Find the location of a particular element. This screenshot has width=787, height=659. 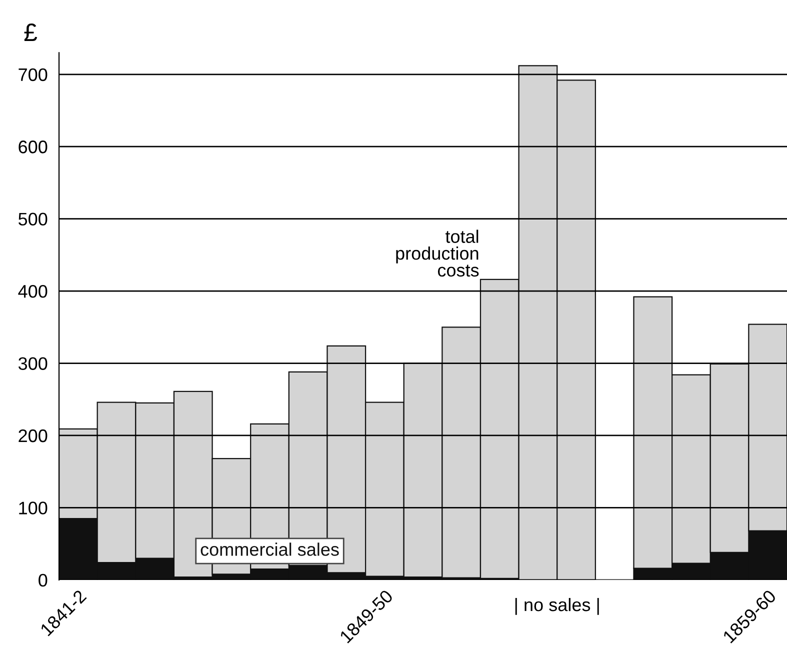

y-tick-label: 300 is located at coordinates (33, 363).